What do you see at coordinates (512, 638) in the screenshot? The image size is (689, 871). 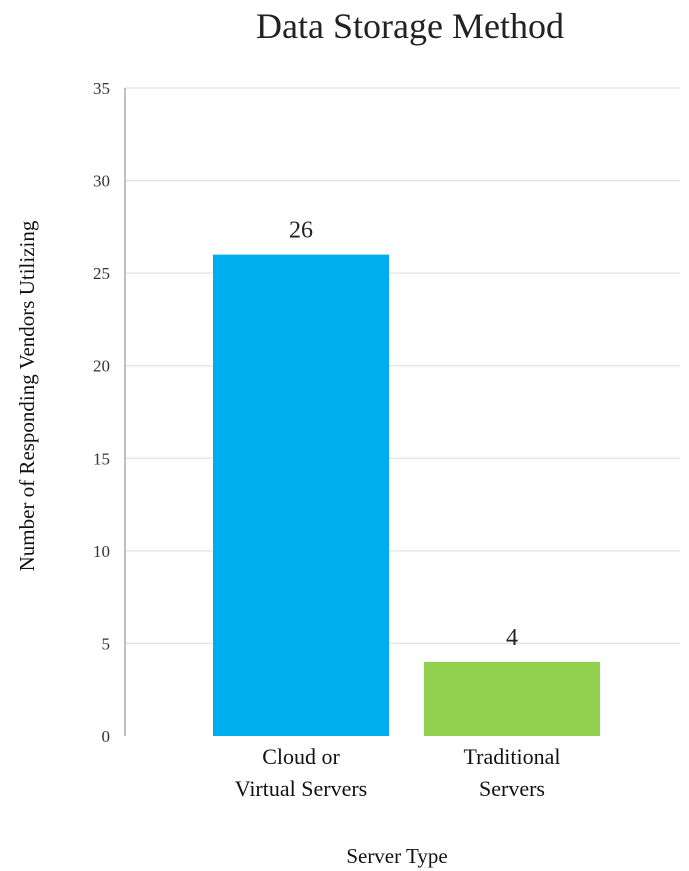 I see `data-label: 4` at bounding box center [512, 638].